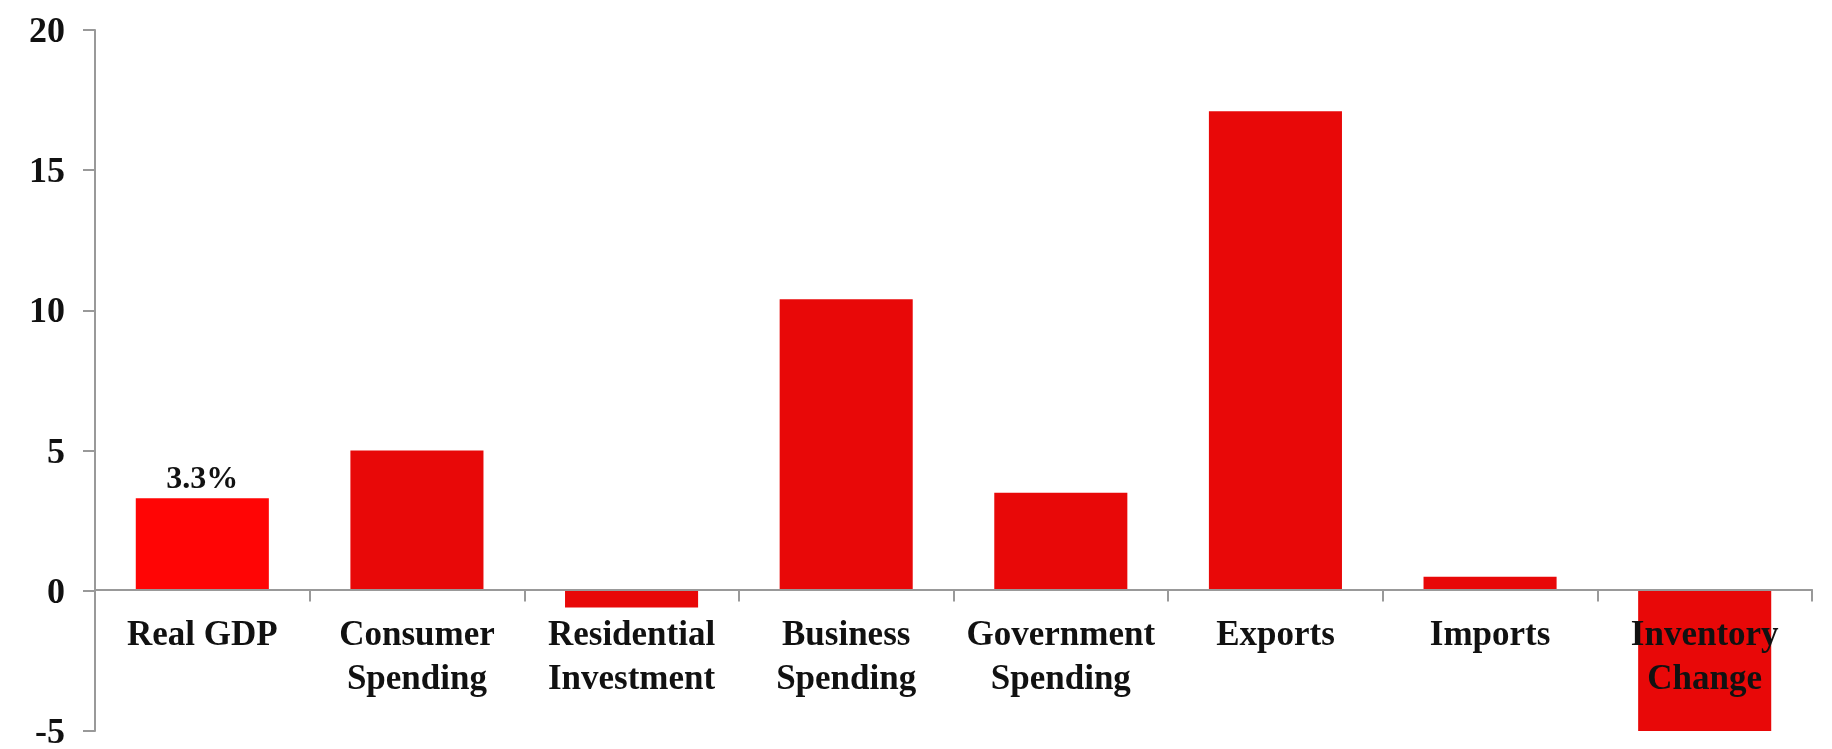  I want to click on y-tick-label: -5, so click(50, 730).